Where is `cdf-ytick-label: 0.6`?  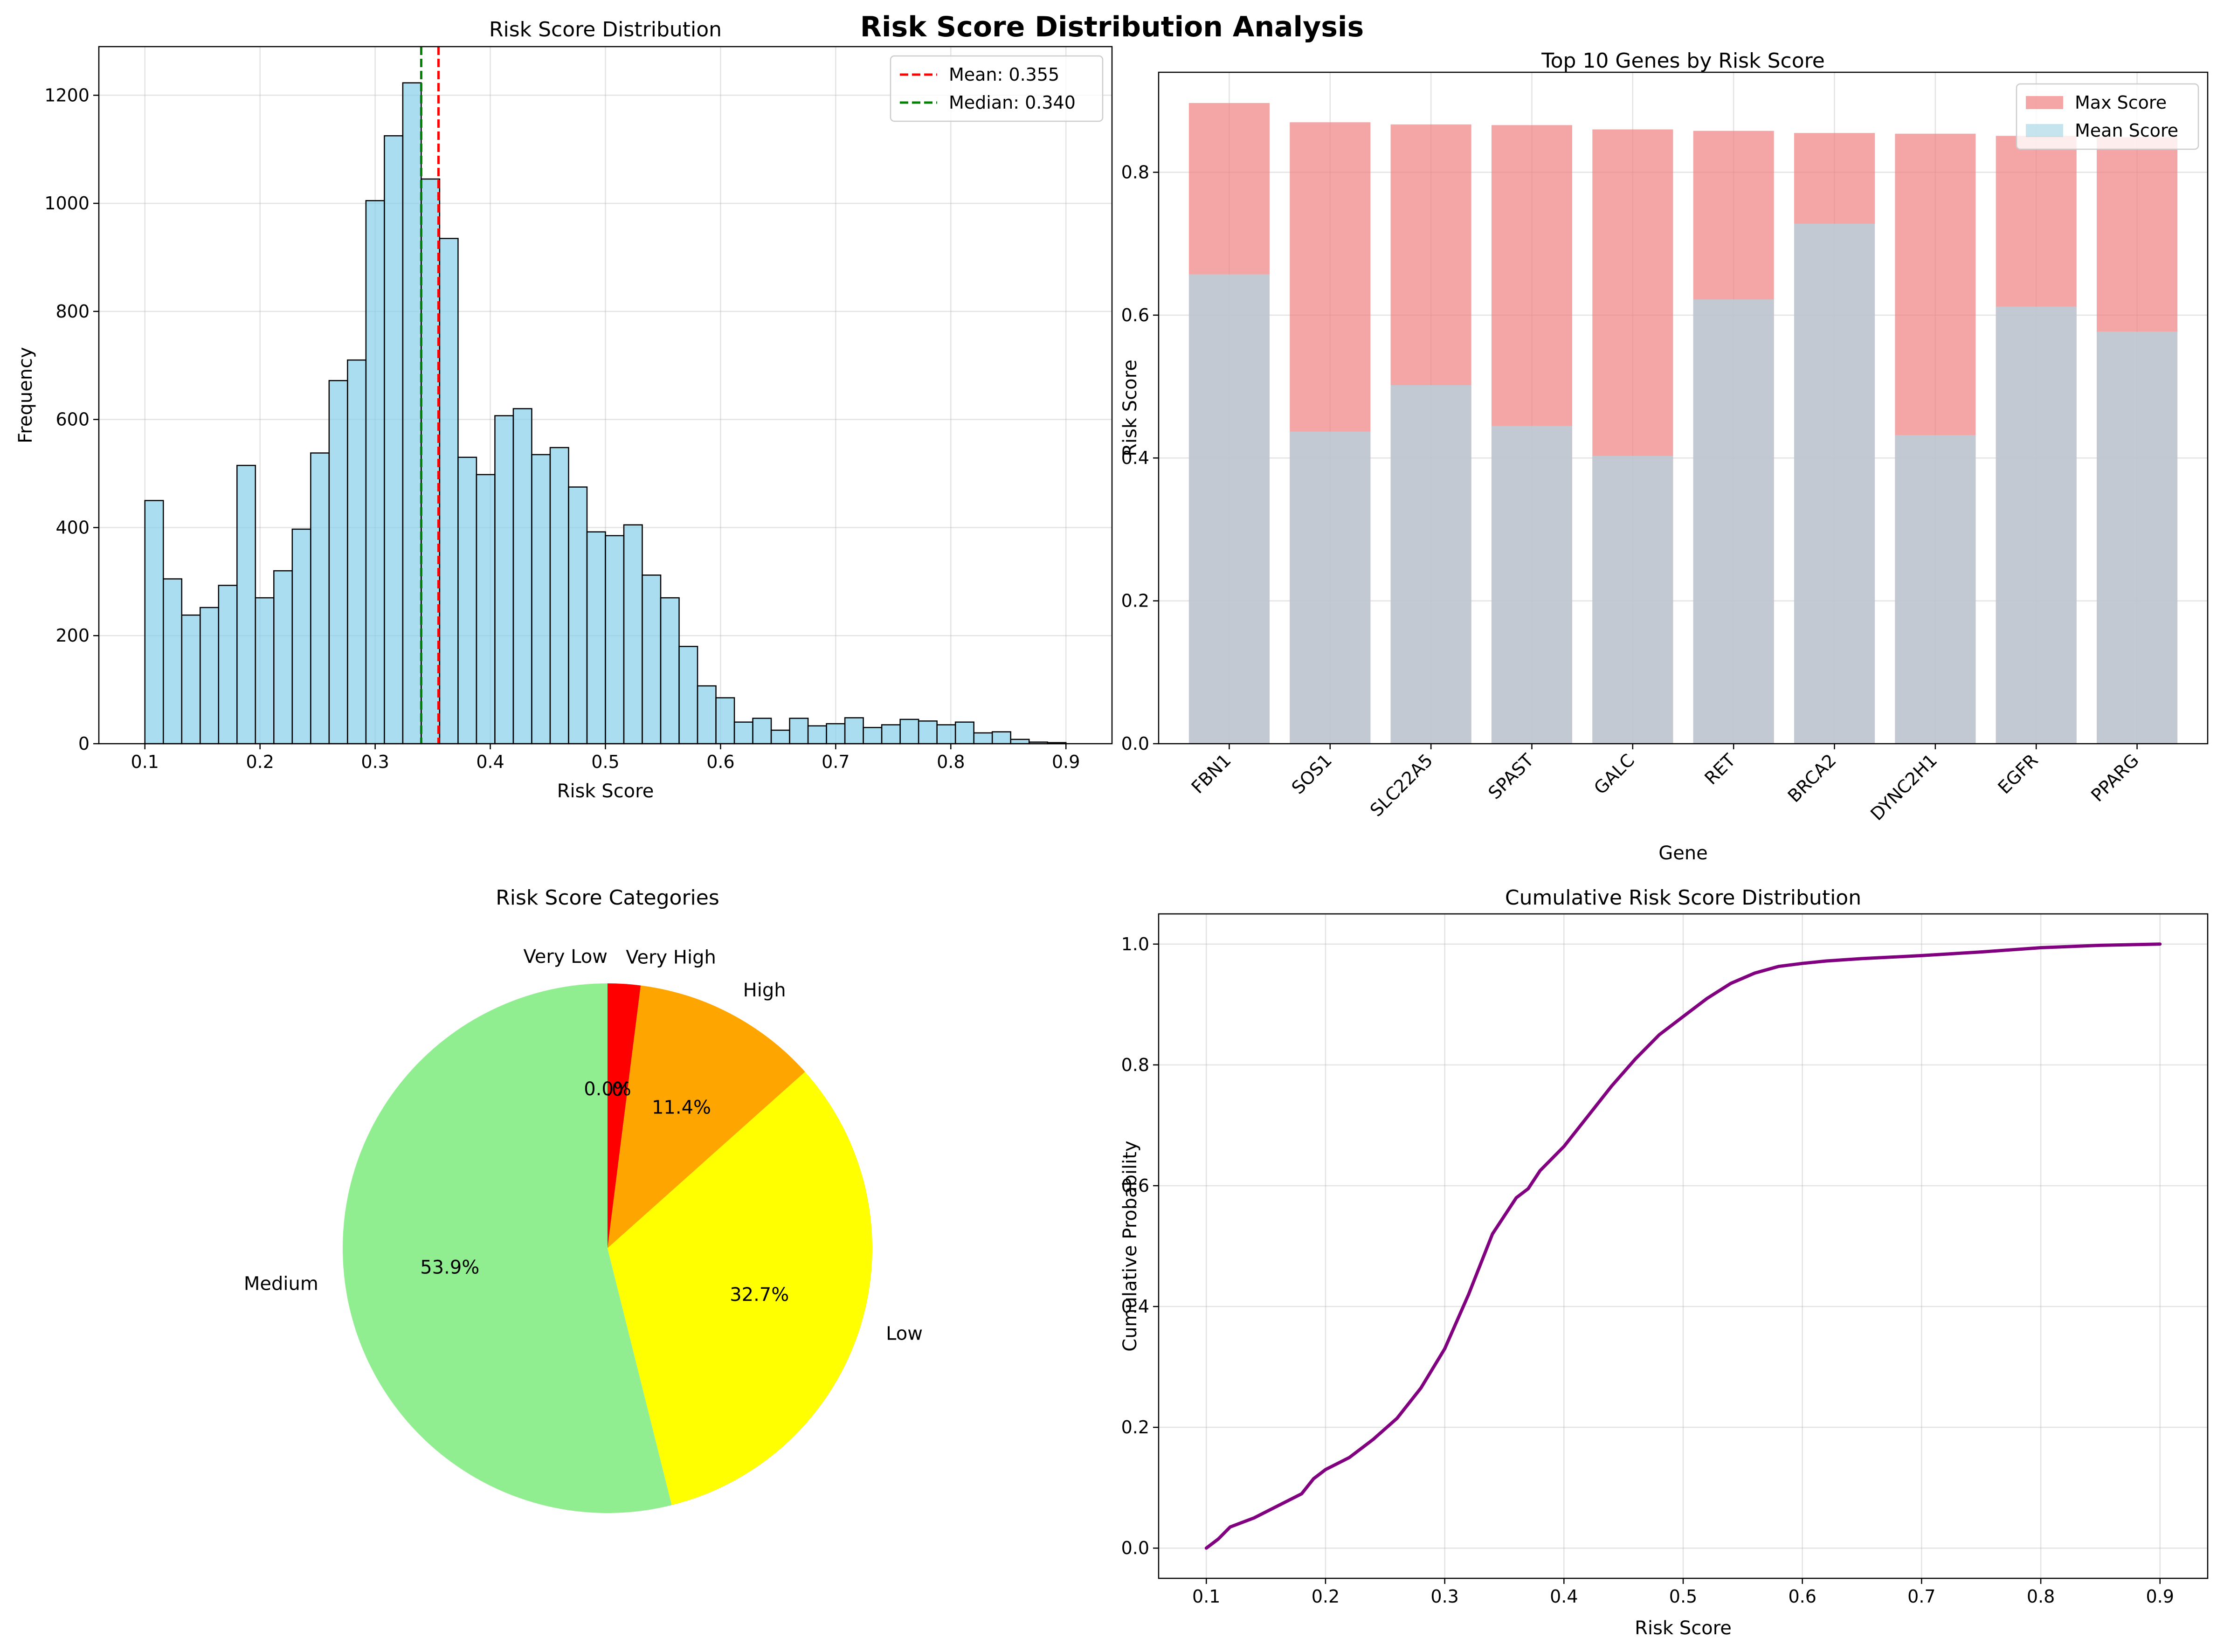 cdf-ytick-label: 0.6 is located at coordinates (1135, 1185).